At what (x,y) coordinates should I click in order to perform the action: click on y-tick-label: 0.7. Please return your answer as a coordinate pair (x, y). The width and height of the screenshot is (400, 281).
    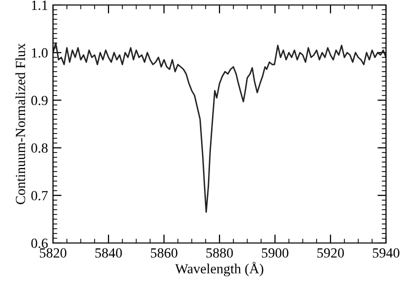
    Looking at the image, I should click on (39, 195).